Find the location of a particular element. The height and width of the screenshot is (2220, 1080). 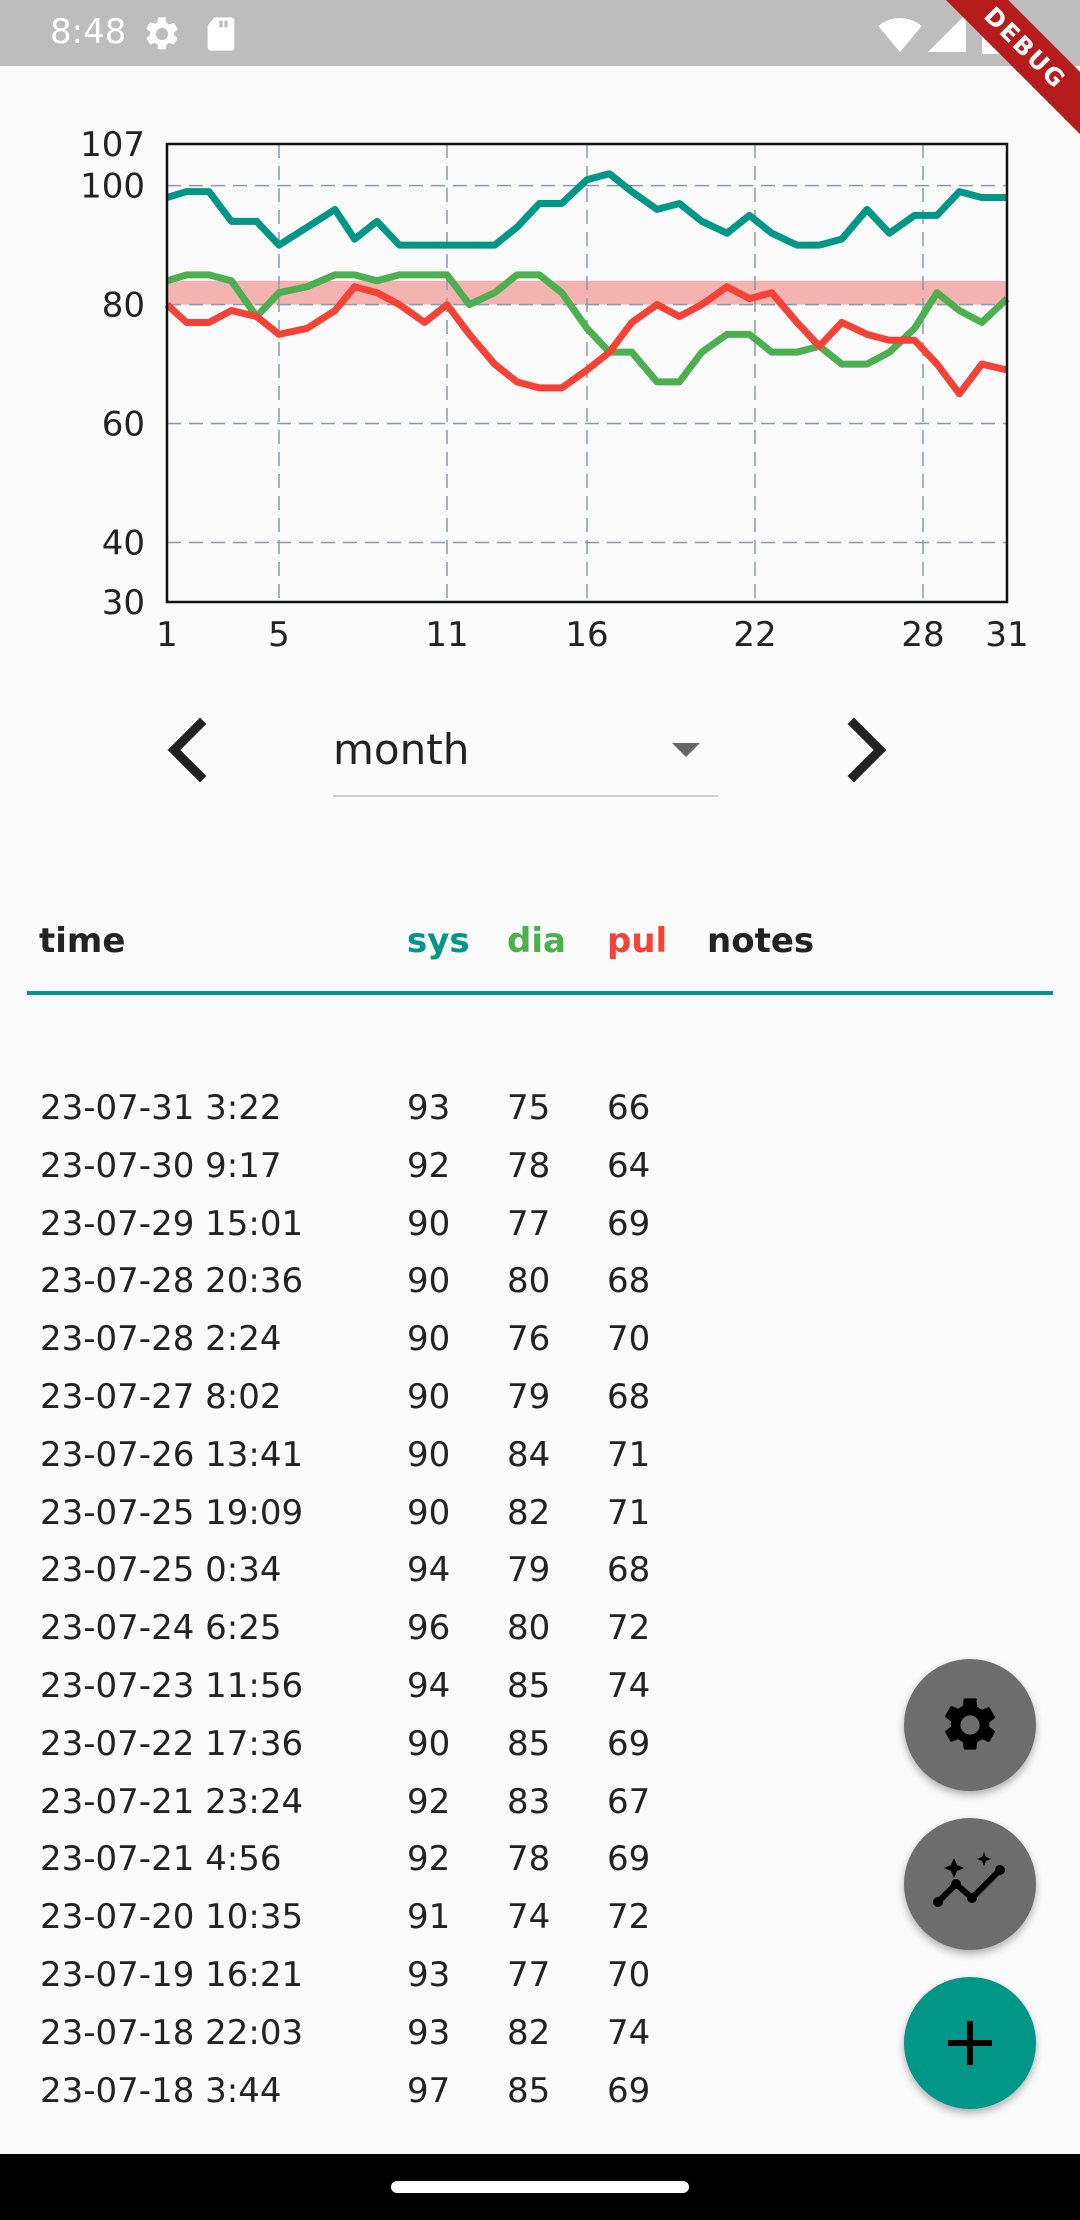

table-row: 23-07-27 8:02 90 79 68 is located at coordinates (540, 1396).